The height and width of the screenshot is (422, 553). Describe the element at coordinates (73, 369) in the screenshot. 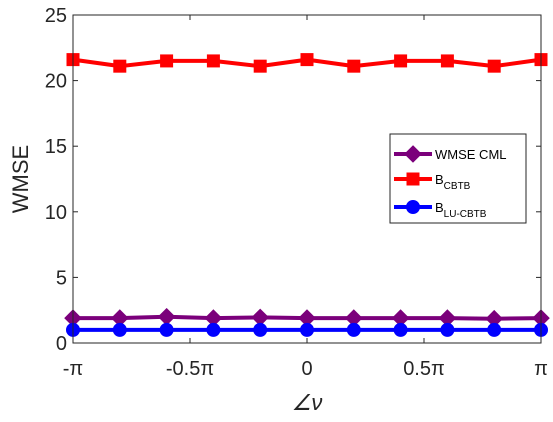

I see `x-tick-label: -π` at that location.